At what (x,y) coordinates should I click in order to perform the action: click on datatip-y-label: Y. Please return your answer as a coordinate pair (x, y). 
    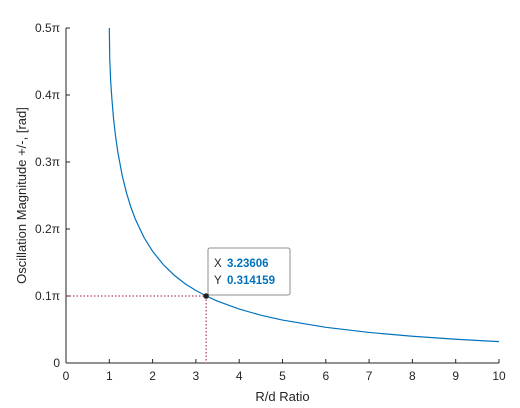
    Looking at the image, I should click on (218, 281).